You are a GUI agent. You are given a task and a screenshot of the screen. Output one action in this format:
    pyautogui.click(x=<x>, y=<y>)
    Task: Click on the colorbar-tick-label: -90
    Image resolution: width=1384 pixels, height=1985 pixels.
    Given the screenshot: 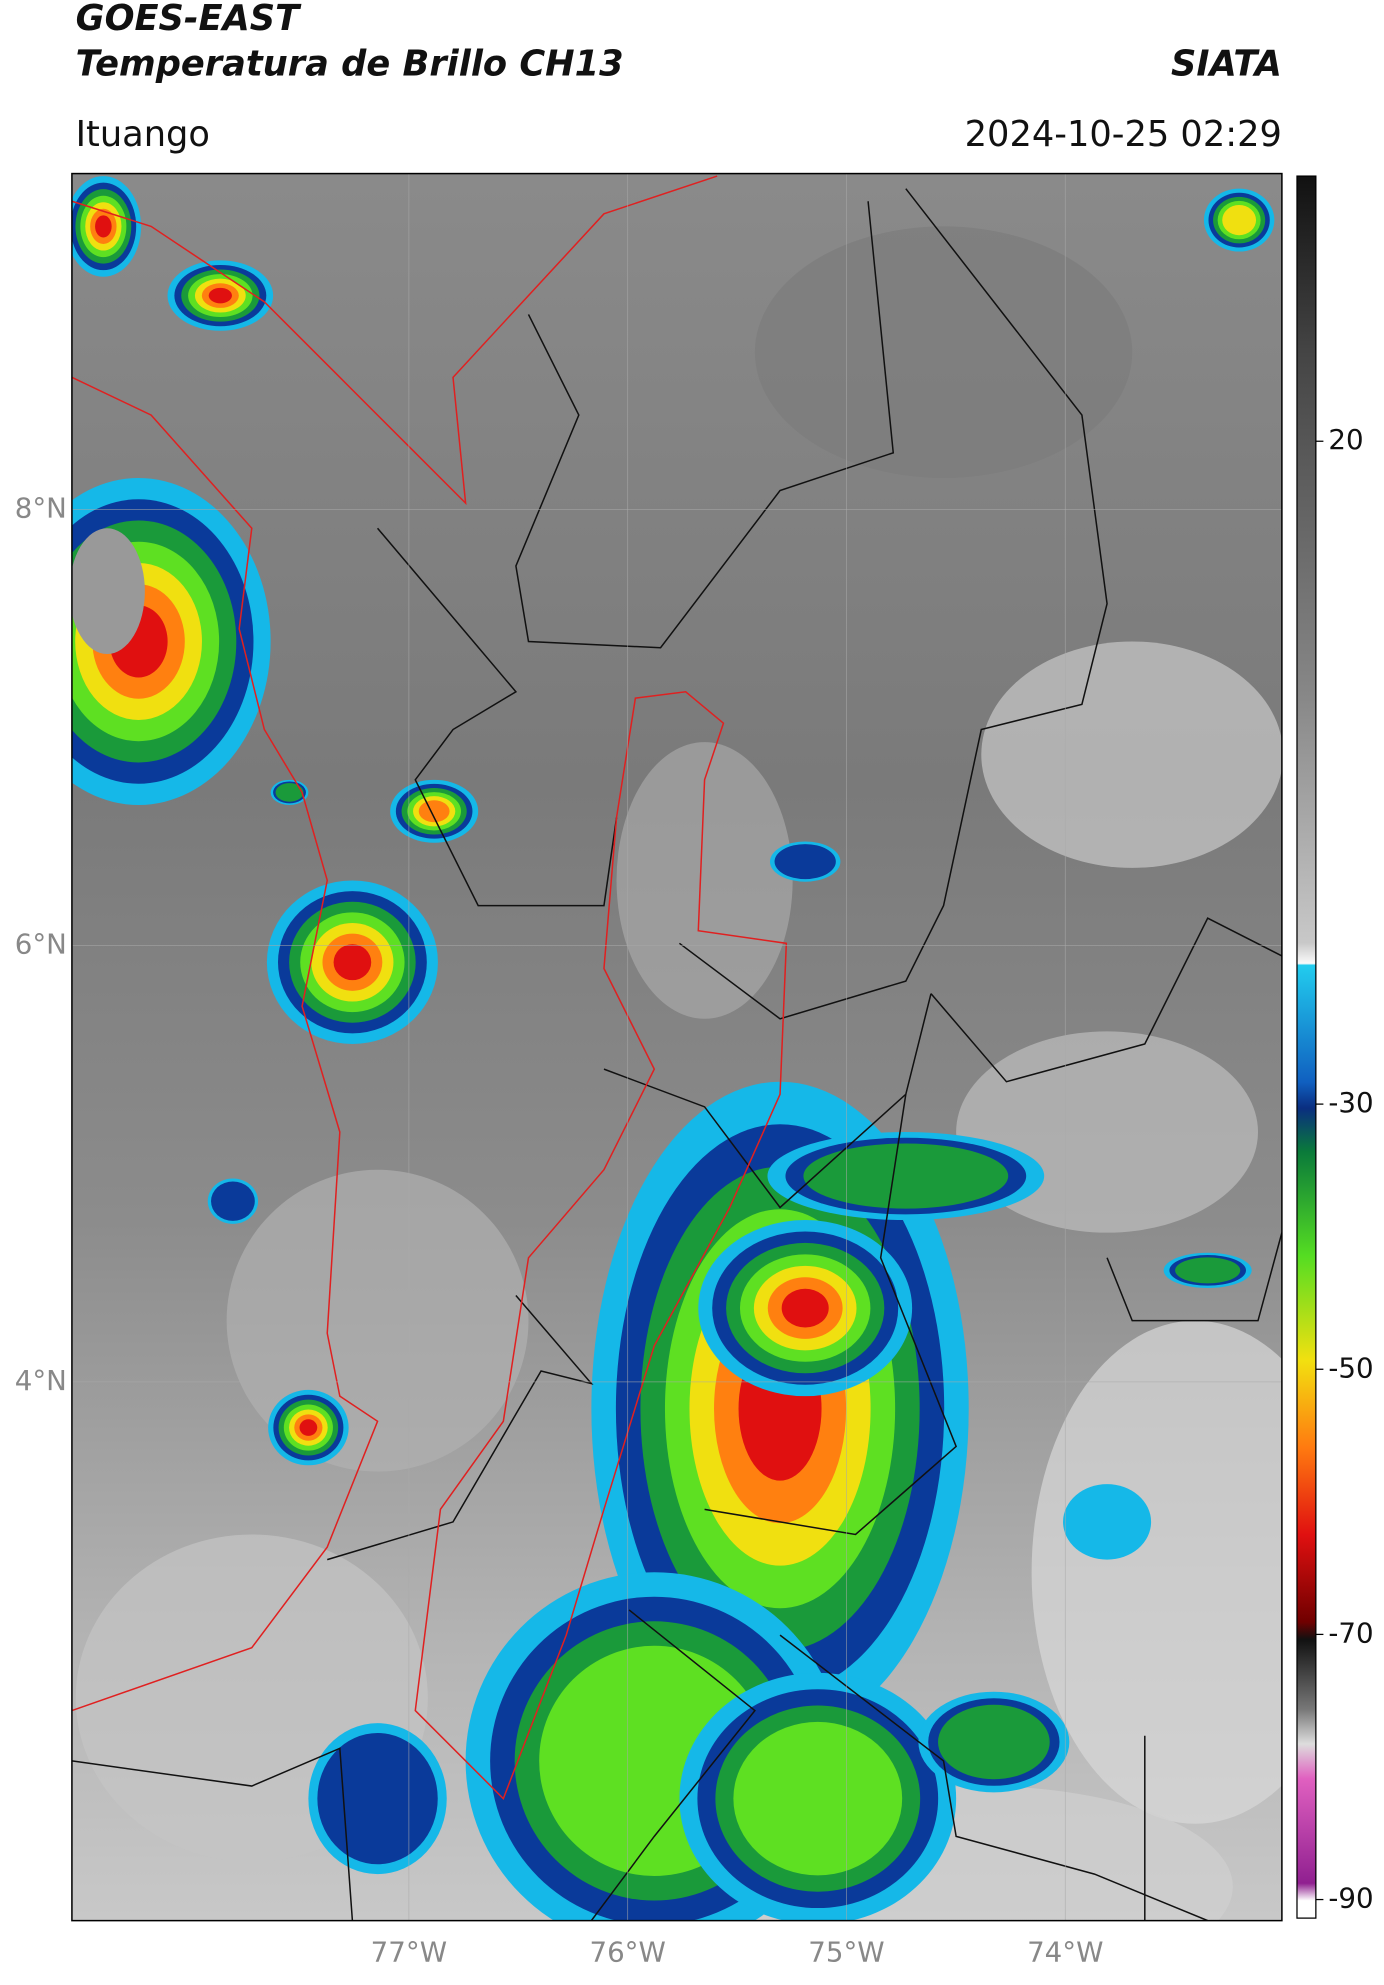 What is the action you would take?
    pyautogui.click(x=1350, y=1898)
    